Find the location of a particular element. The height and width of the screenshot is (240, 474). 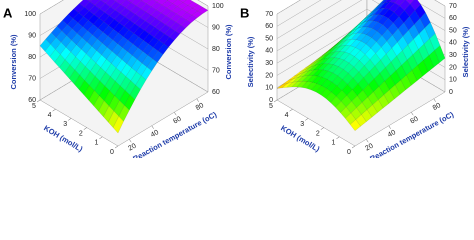

y-tick-label: 60 is located at coordinates (177, 121).